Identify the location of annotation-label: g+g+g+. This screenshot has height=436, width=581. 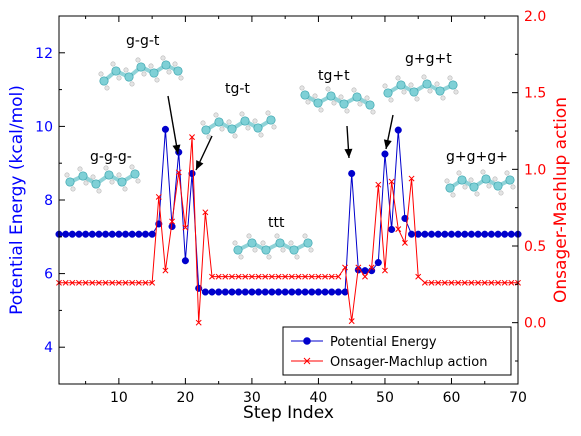
(477, 157).